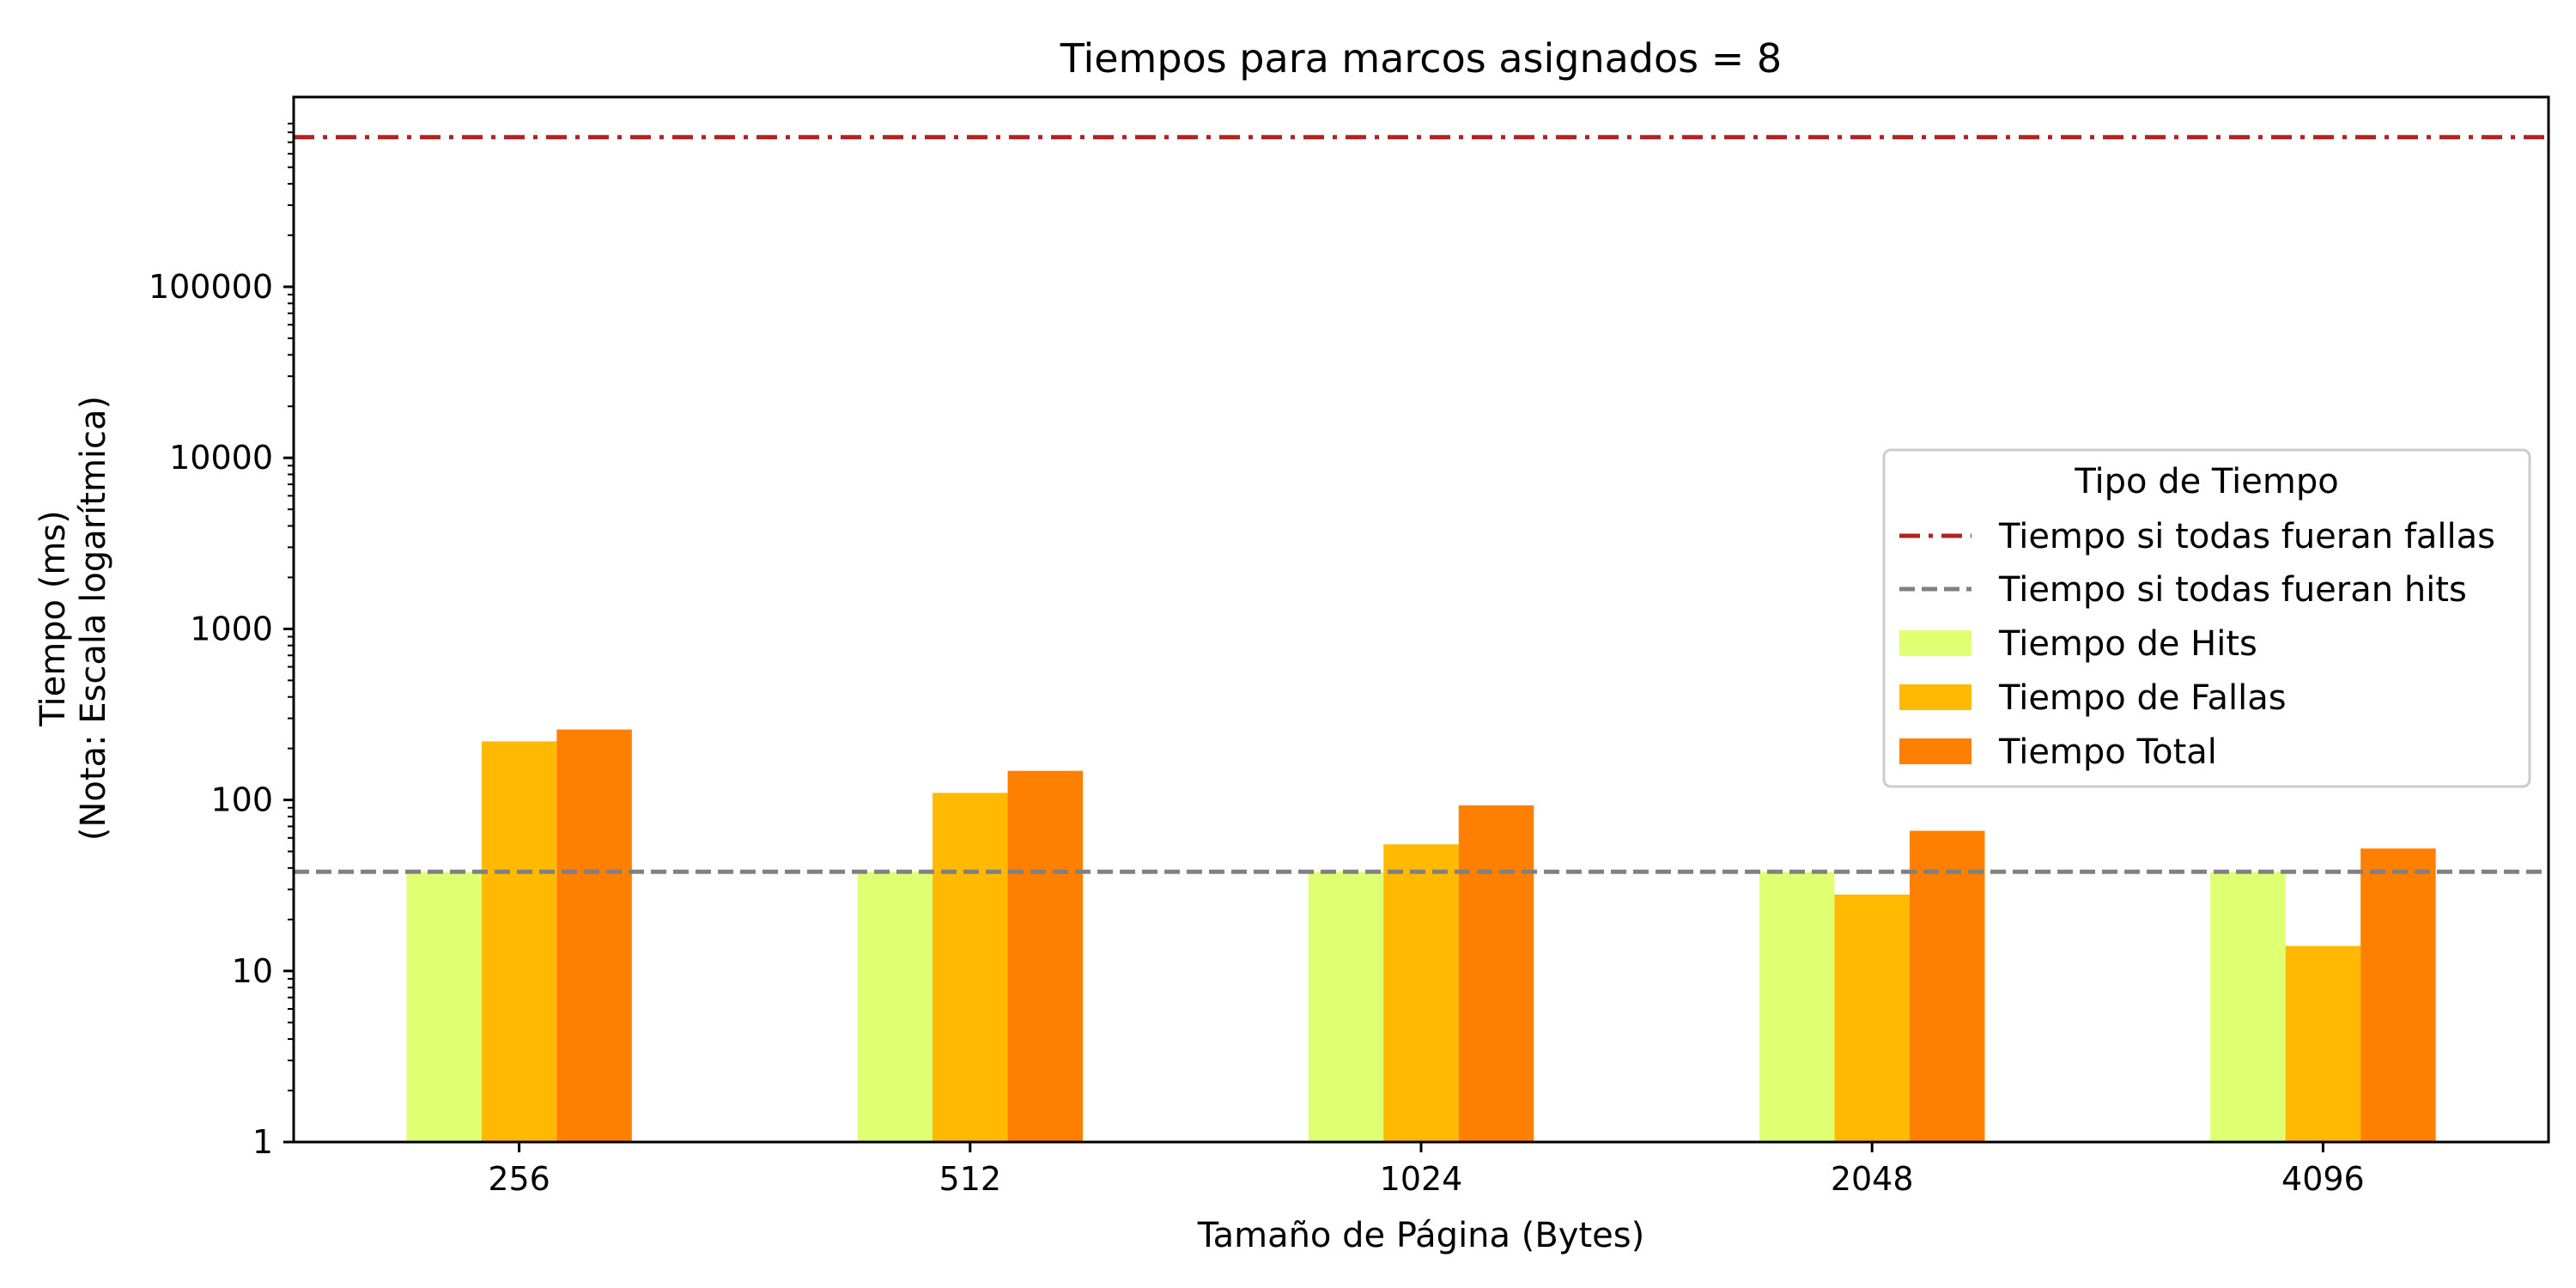 The width and height of the screenshot is (2576, 1288). Describe the element at coordinates (221, 458) in the screenshot. I see `y-tick-label: 10000` at that location.